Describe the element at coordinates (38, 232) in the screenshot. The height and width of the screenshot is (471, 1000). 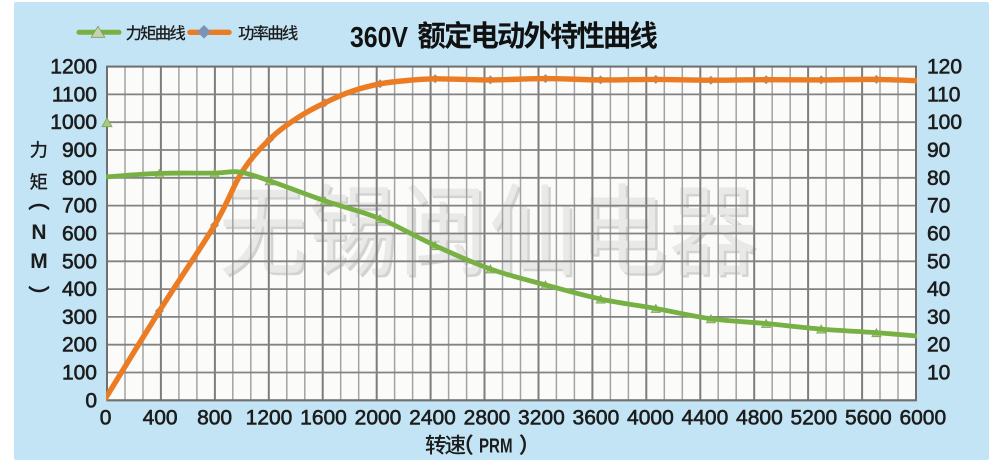
I see `svg-text: N` at that location.